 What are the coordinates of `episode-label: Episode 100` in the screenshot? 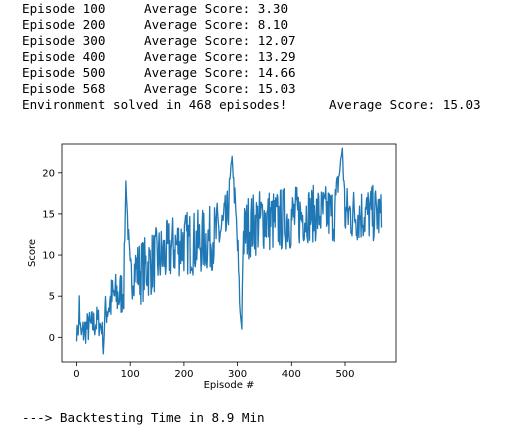 It's located at (64, 8).